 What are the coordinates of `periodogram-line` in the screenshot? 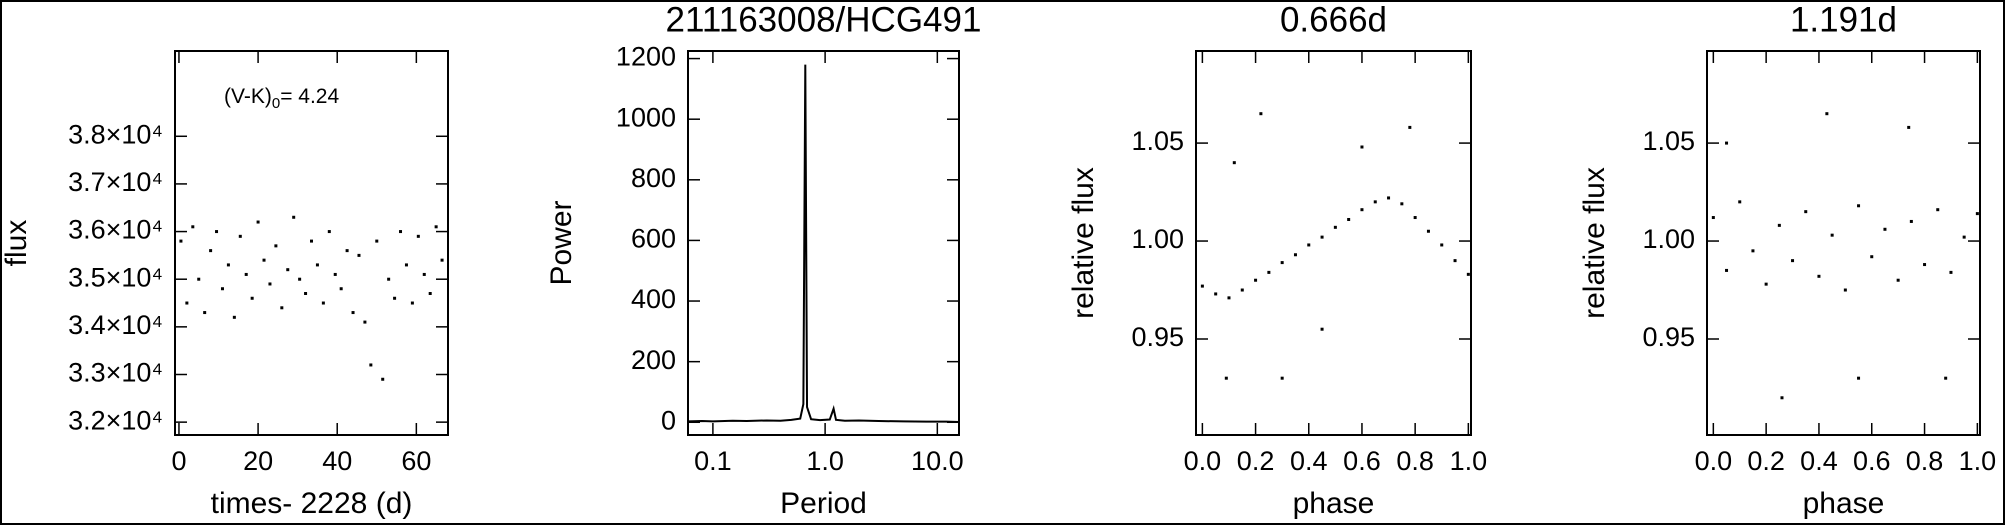 It's located at (823, 243).